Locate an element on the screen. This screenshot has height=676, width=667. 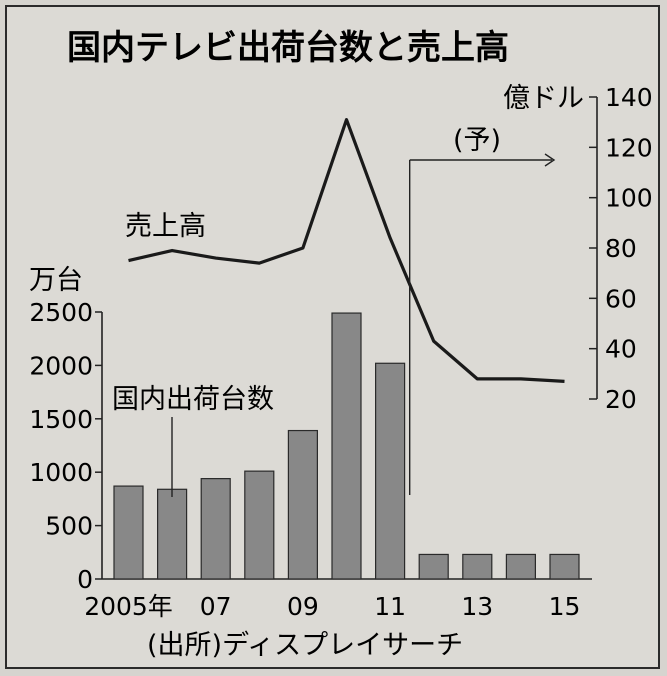
line-series-label: 売上高 is located at coordinates (165, 226).